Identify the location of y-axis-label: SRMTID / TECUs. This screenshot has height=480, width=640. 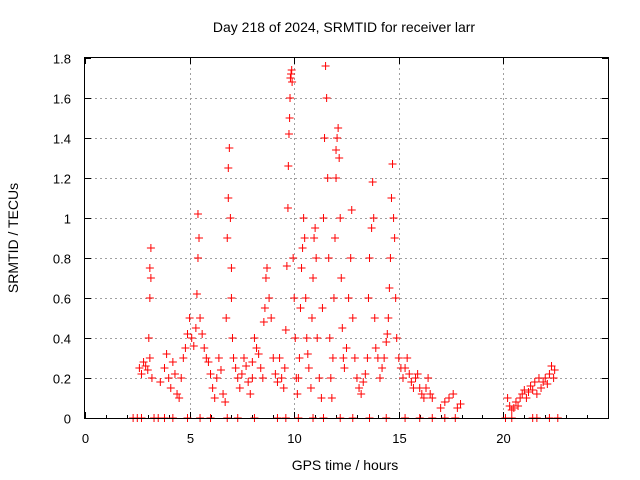
(13, 238).